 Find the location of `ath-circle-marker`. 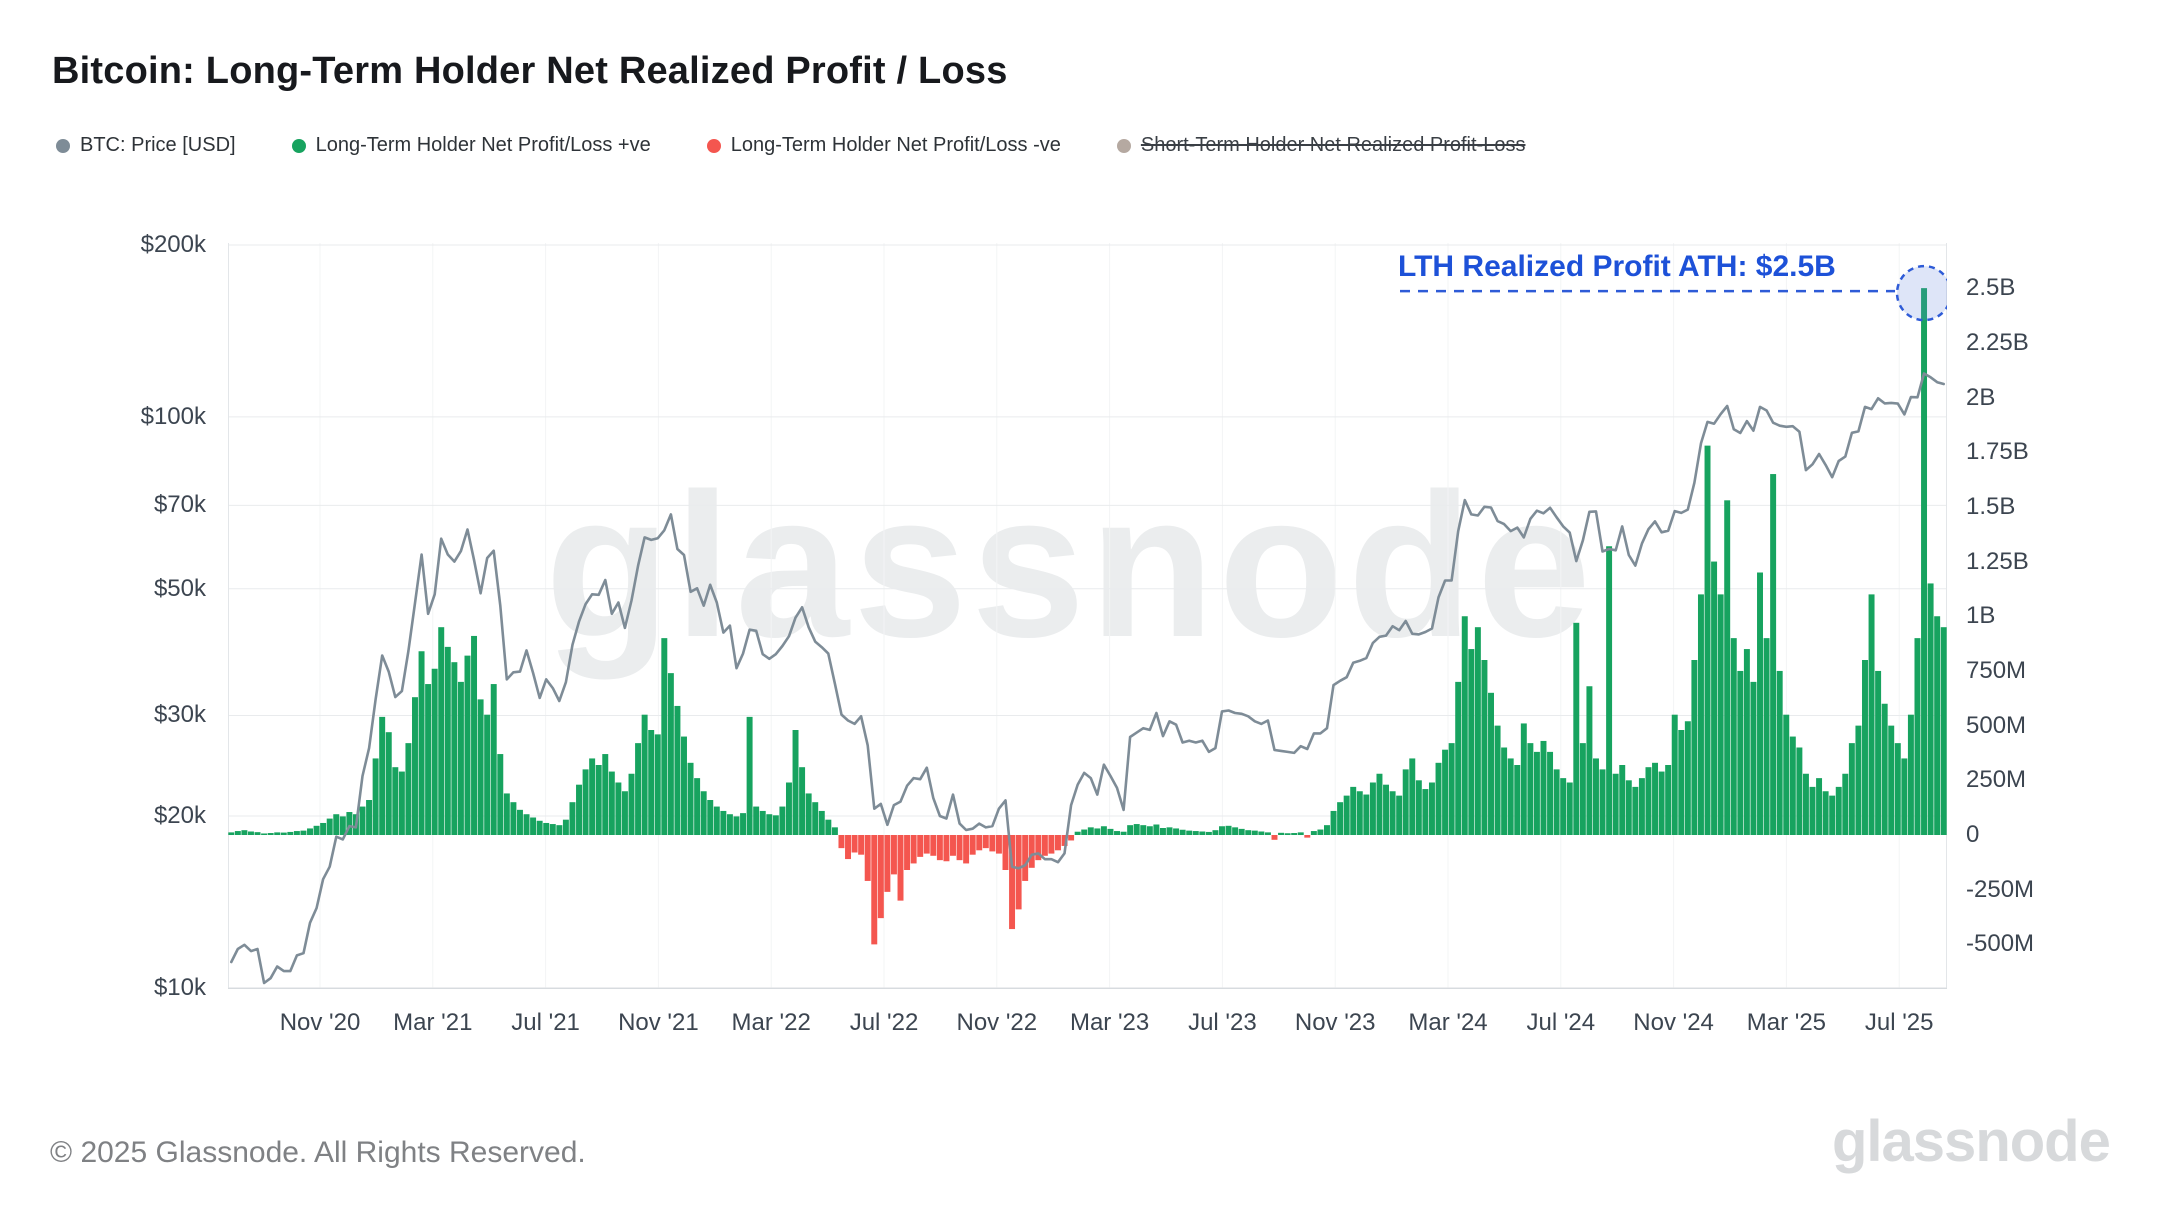

ath-circle-marker is located at coordinates (1921, 293).